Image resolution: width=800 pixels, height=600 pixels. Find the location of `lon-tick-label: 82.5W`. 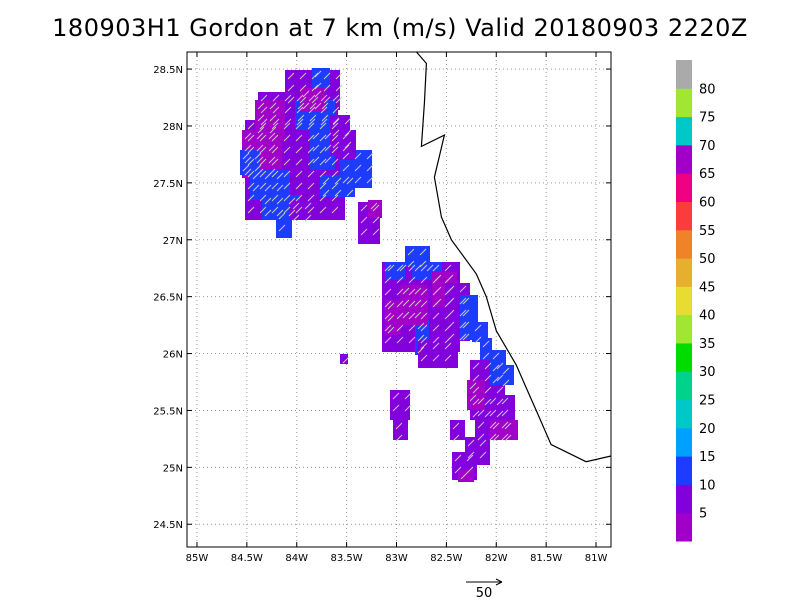

lon-tick-label: 82.5W is located at coordinates (446, 558).